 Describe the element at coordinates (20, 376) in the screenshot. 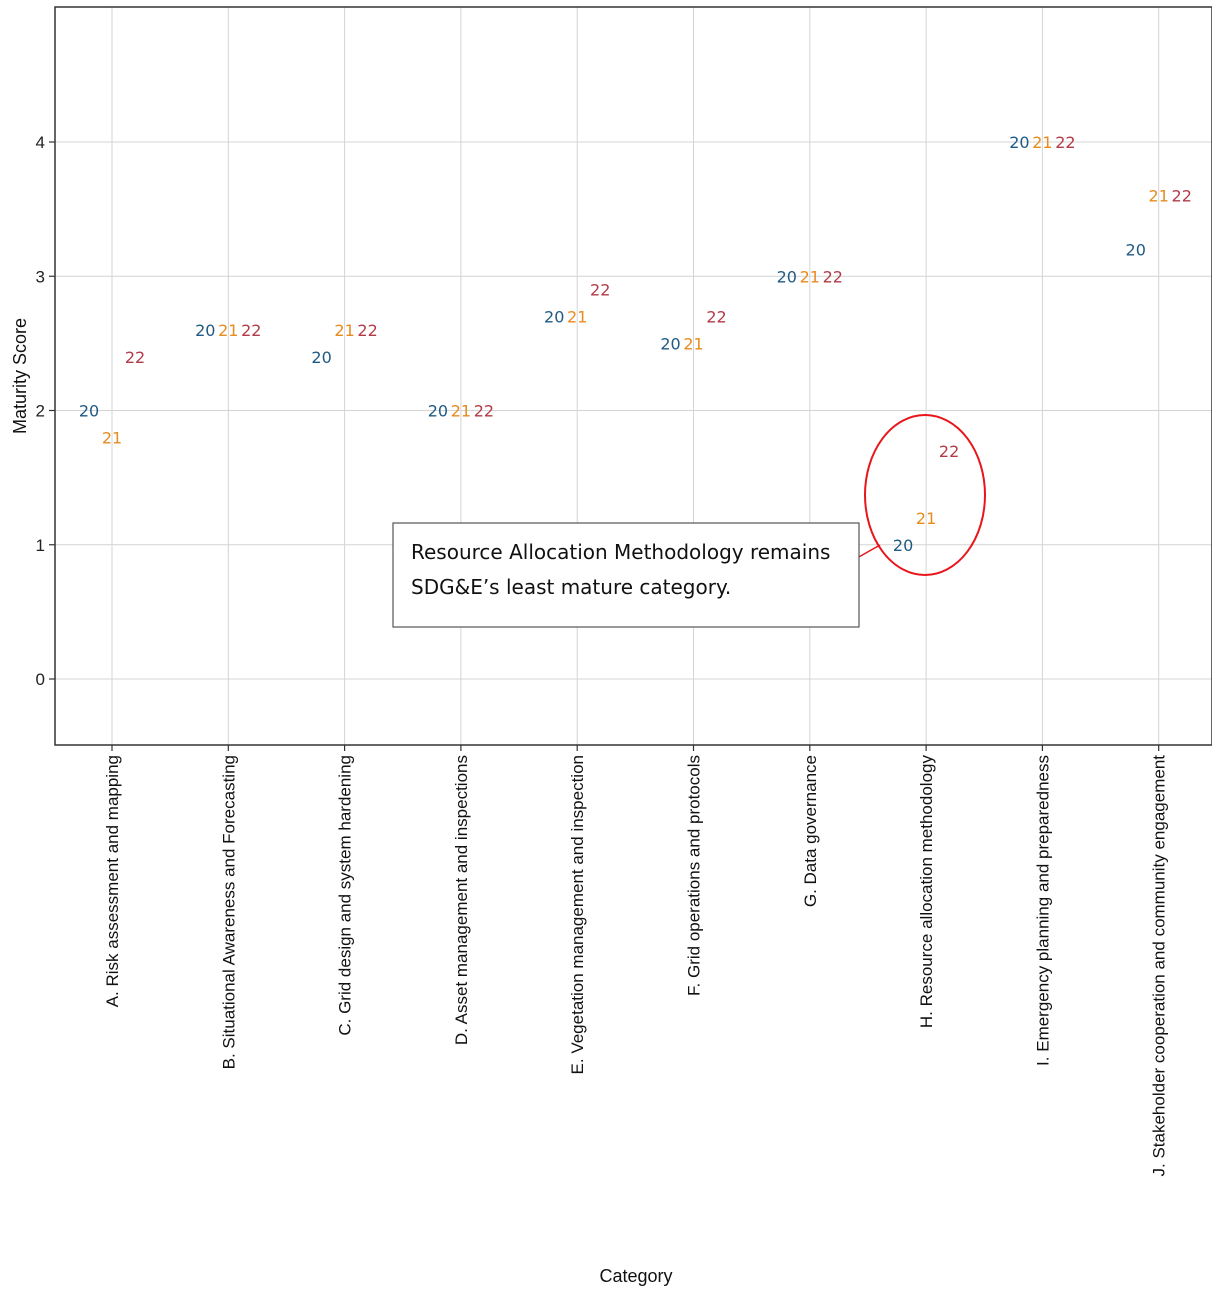

I see `y-axis-title: Maturity Score` at that location.